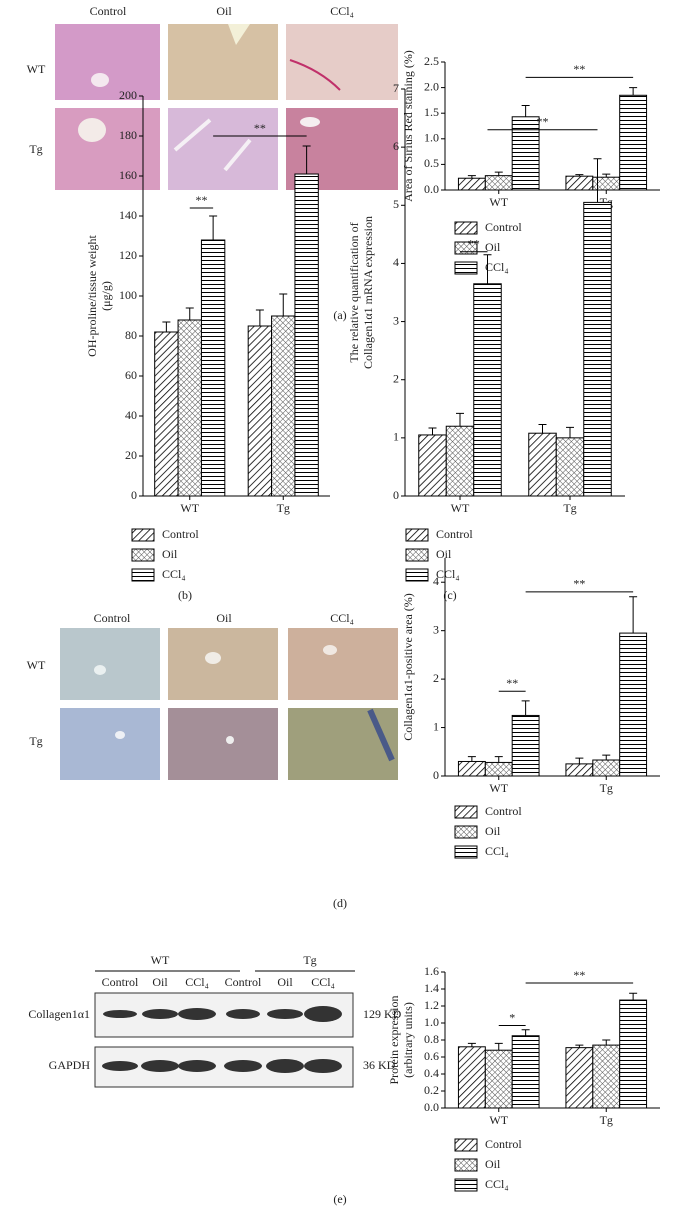 Image resolution: width=679 pixels, height=1216 pixels. I want to click on y-tick-label: 0.8, so click(431, 1039).